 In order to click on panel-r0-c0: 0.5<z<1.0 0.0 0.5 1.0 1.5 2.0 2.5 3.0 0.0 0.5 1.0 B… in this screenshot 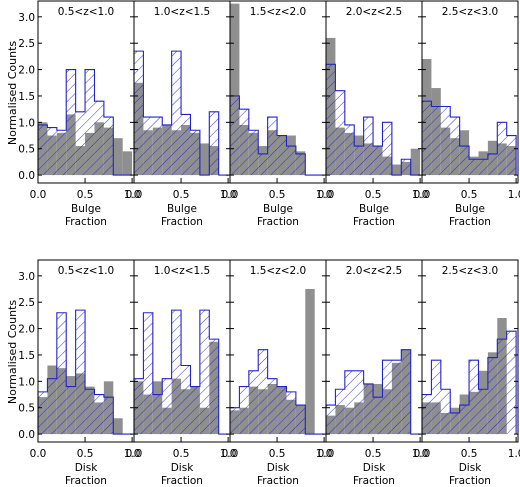, I will do `click(79, 114)`.